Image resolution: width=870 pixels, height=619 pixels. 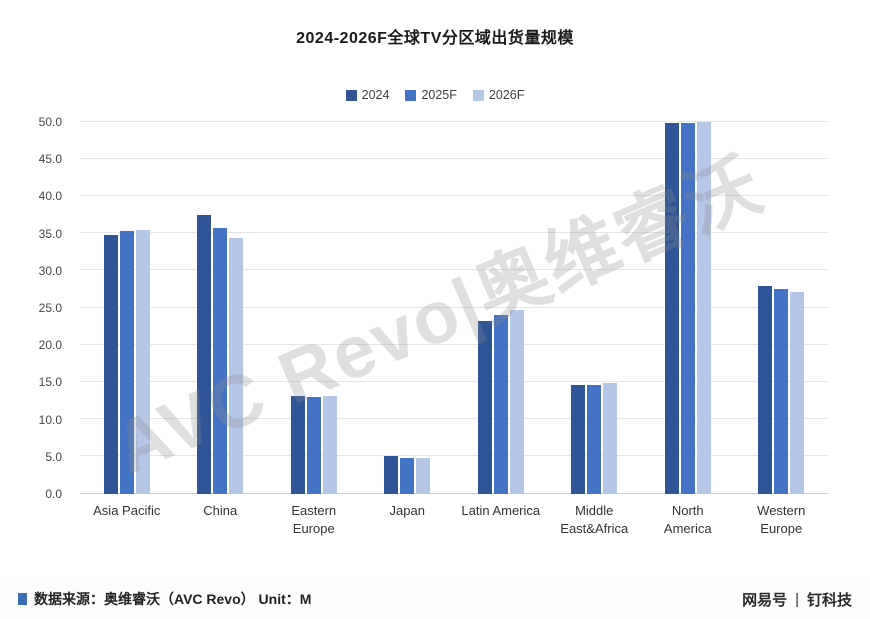 I want to click on legend-label: 2026F, so click(x=506, y=95).